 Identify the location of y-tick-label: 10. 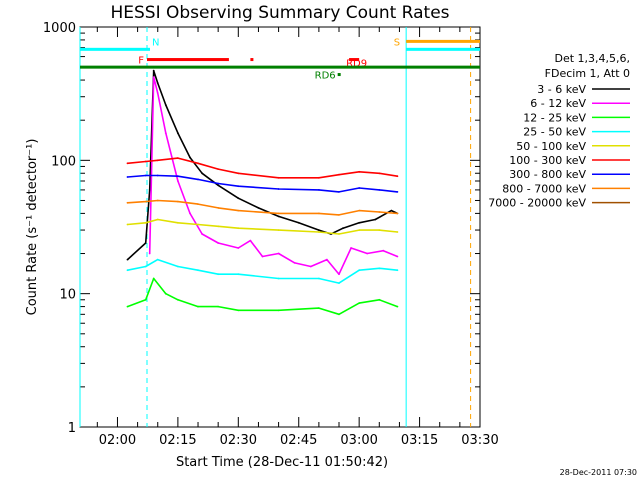
(67, 295).